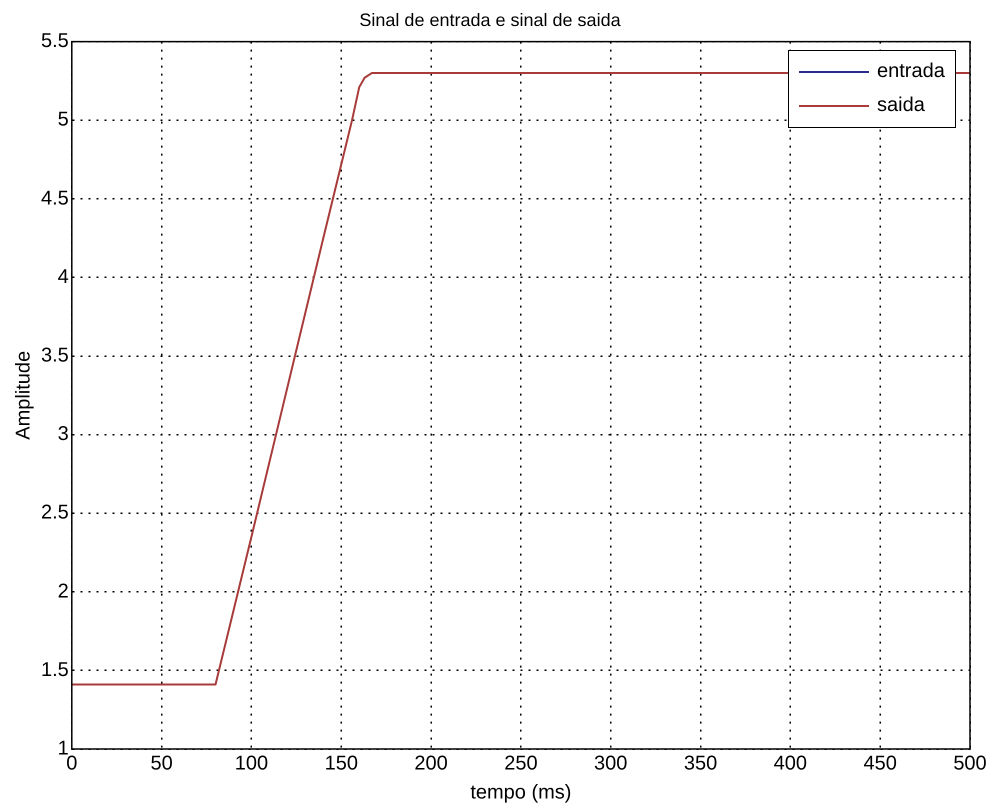 This screenshot has height=811, width=990. Describe the element at coordinates (611, 763) in the screenshot. I see `x-tick-label: 300` at that location.